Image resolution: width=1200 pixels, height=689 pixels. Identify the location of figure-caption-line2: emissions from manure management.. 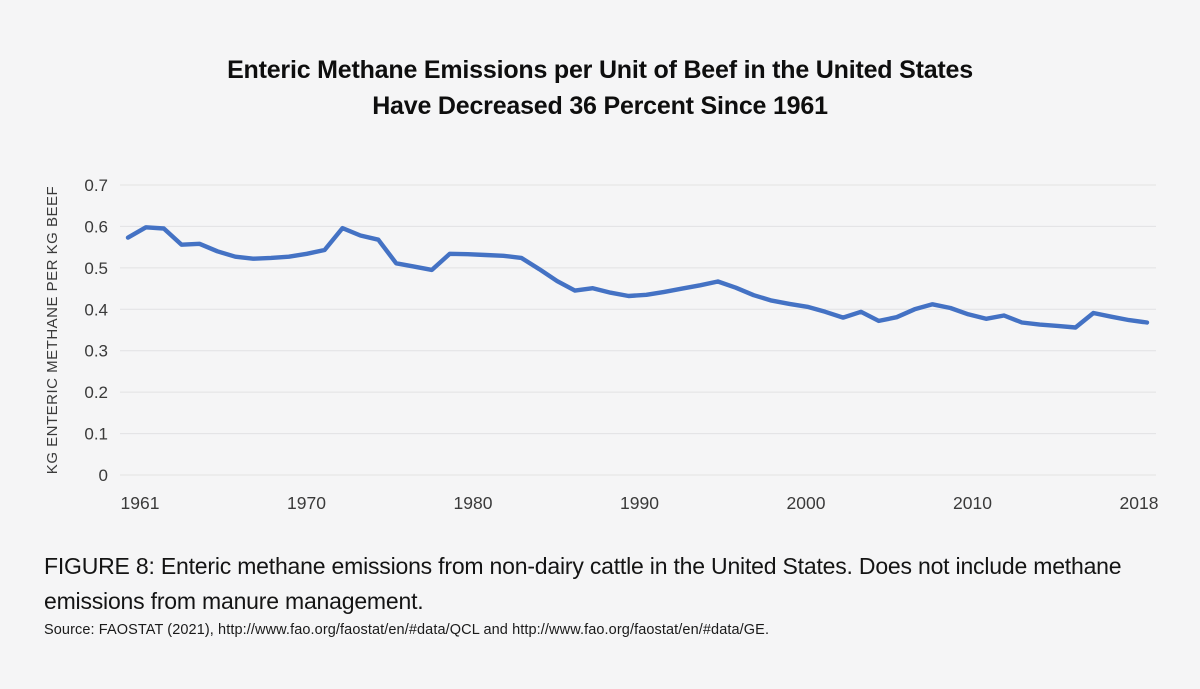
(234, 601).